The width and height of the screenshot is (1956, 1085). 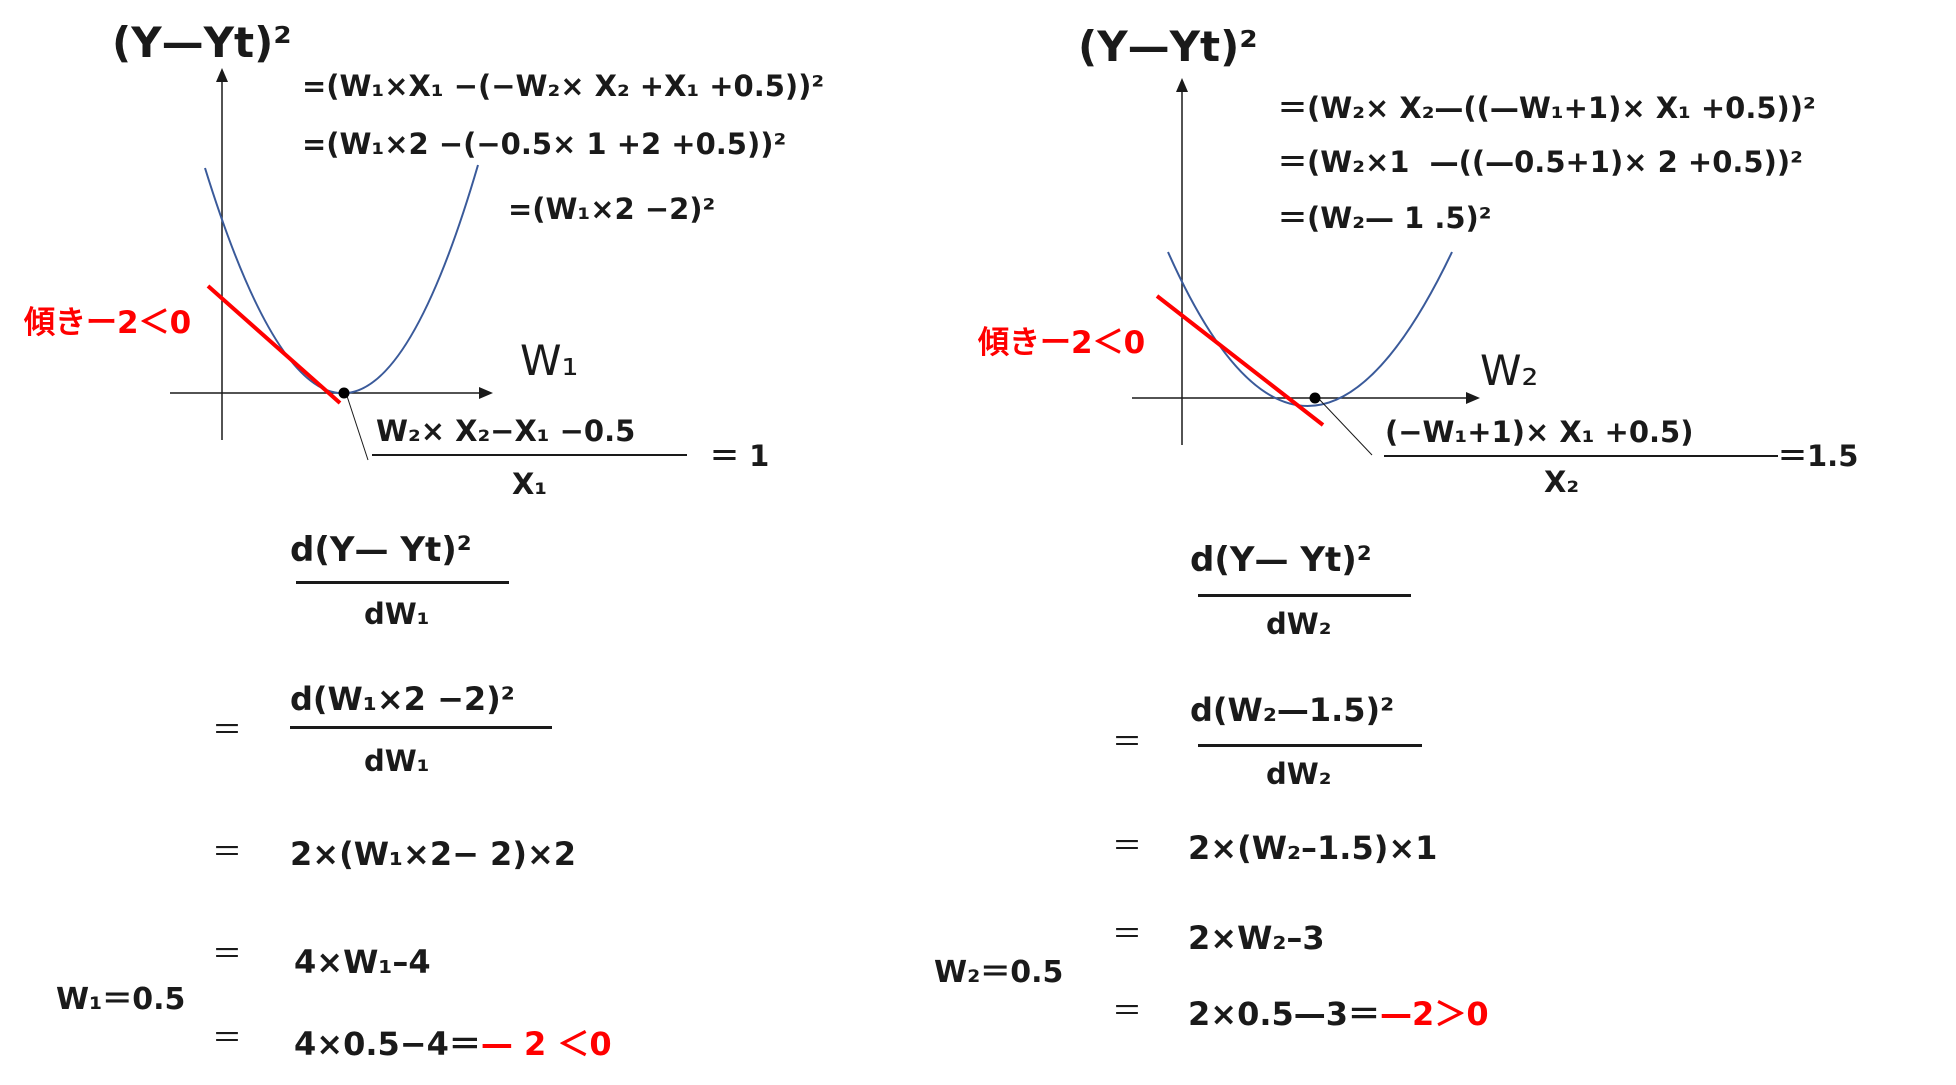 I want to click on right-graph, so click(x=1306, y=267).